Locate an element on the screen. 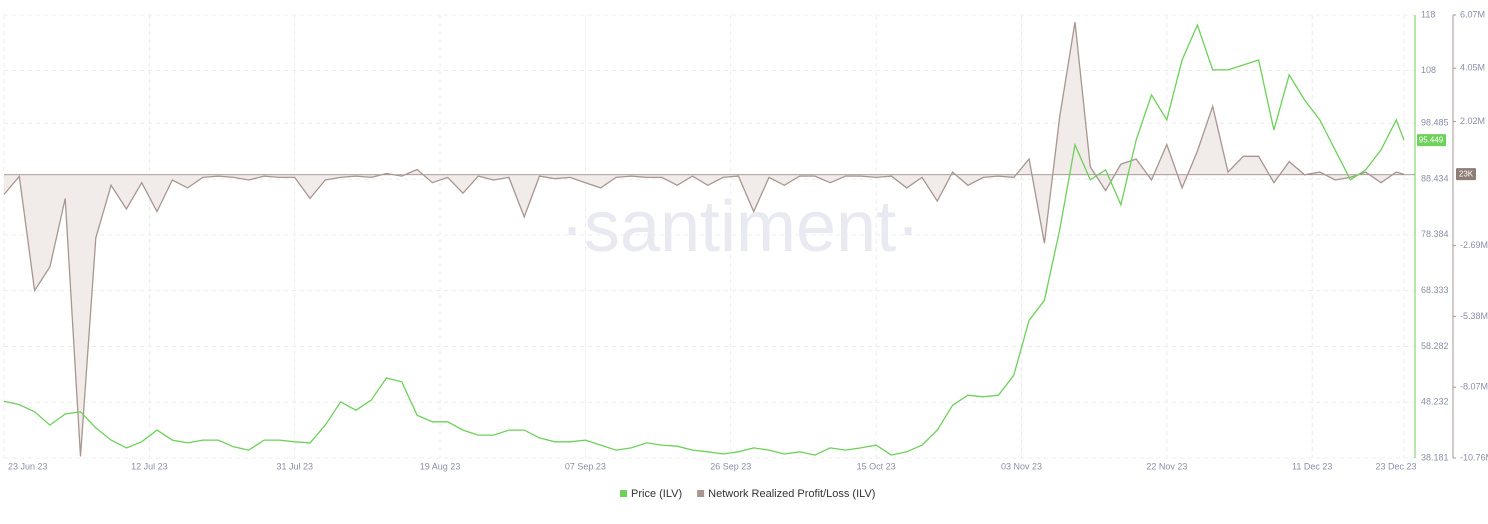  nrpl-badge-label: 23K is located at coordinates (1466, 173).